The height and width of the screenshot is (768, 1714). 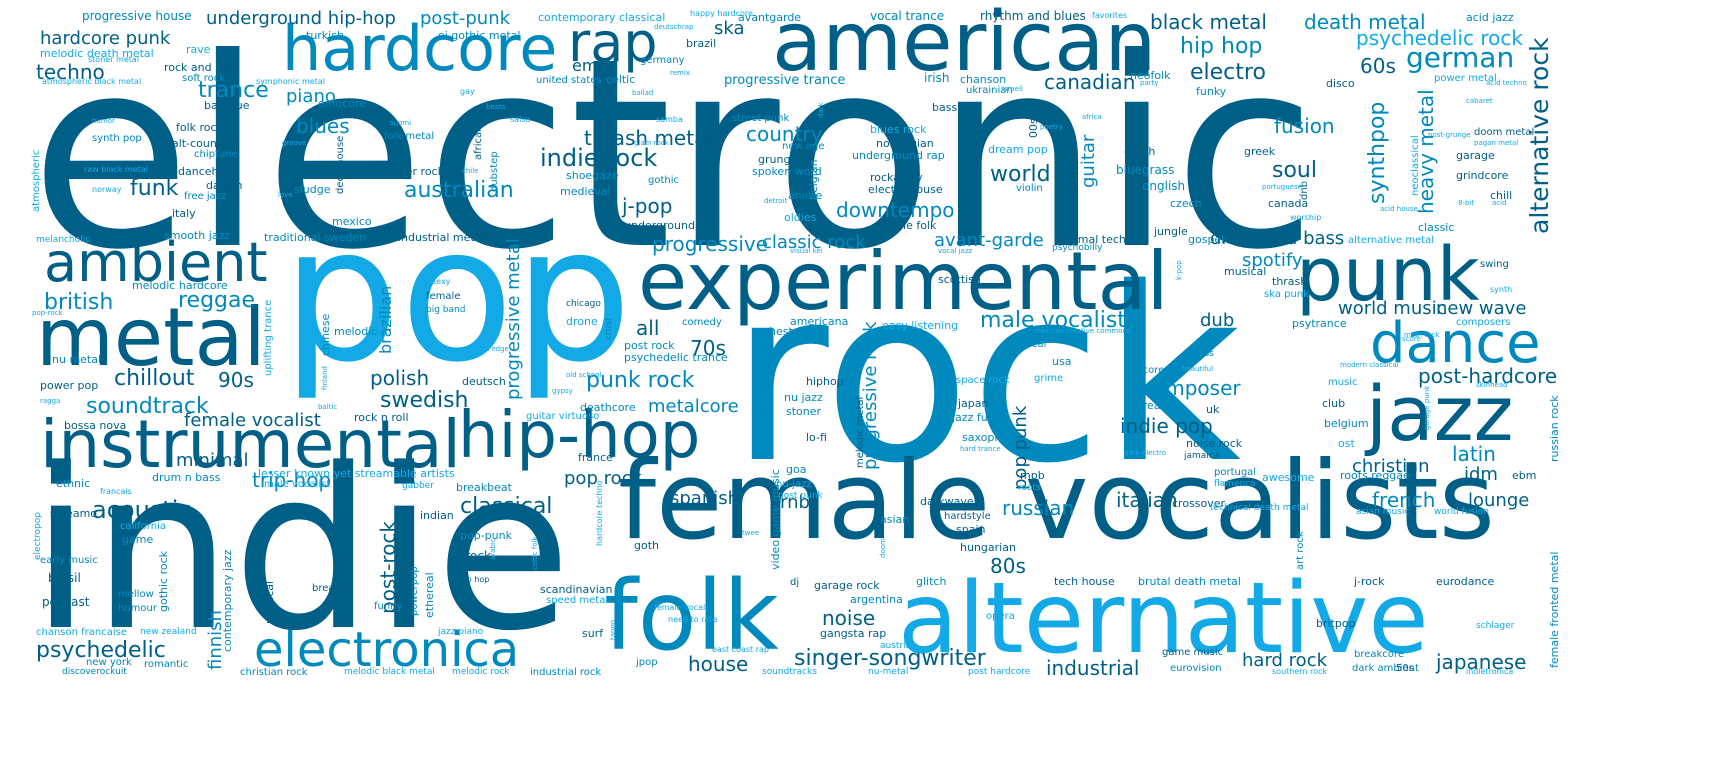 What do you see at coordinates (1145, 370) in the screenshot?
I see `word-small: rapcore` at bounding box center [1145, 370].